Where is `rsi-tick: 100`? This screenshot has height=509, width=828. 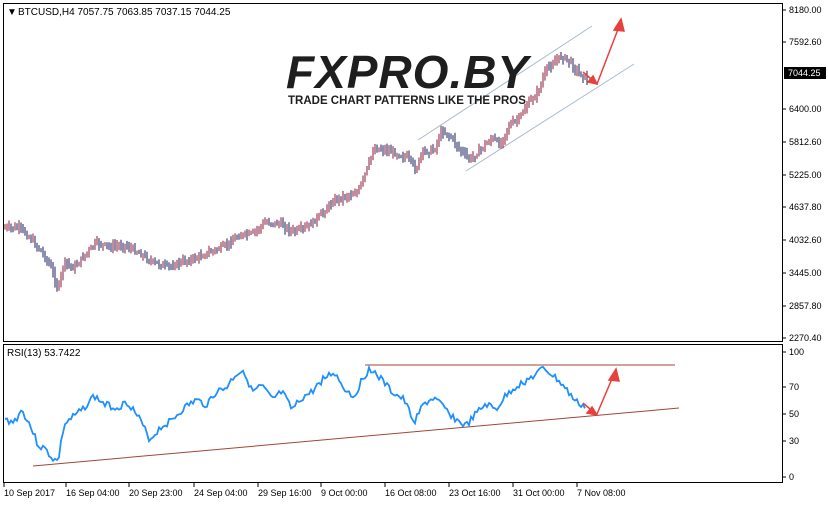
rsi-tick: 100 is located at coordinates (793, 352).